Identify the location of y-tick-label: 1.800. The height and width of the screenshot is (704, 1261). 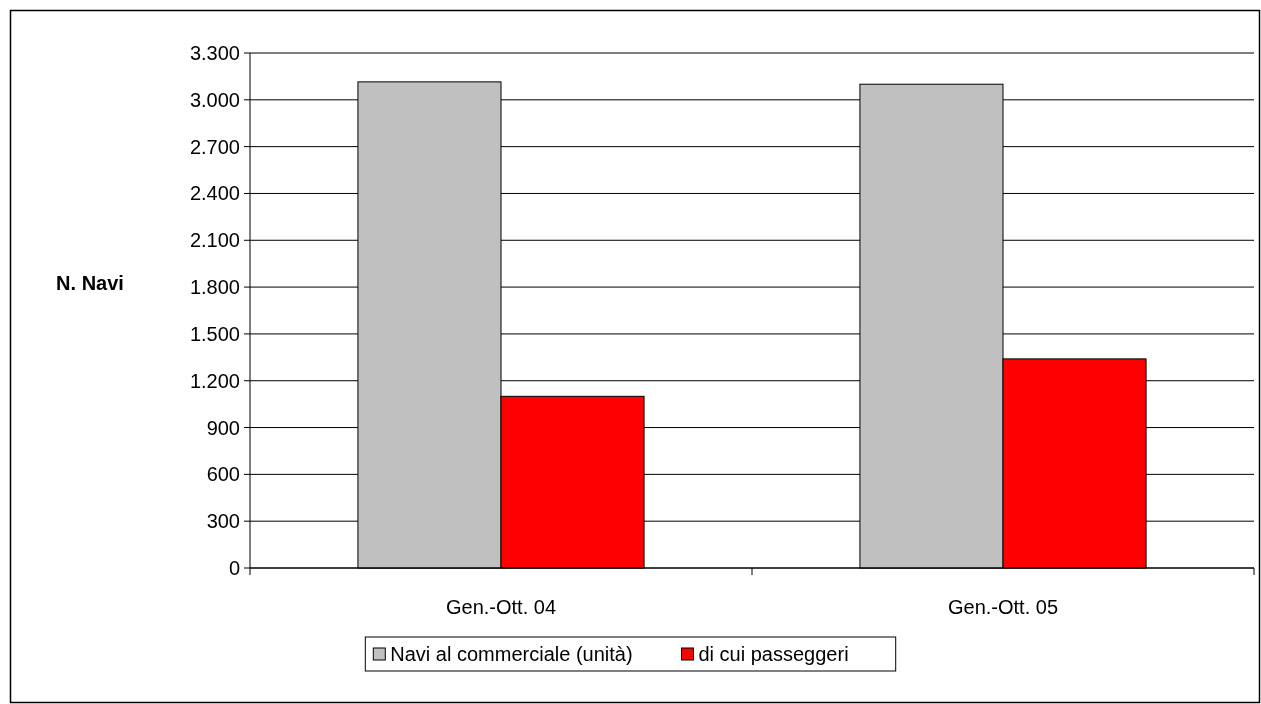
(214, 287).